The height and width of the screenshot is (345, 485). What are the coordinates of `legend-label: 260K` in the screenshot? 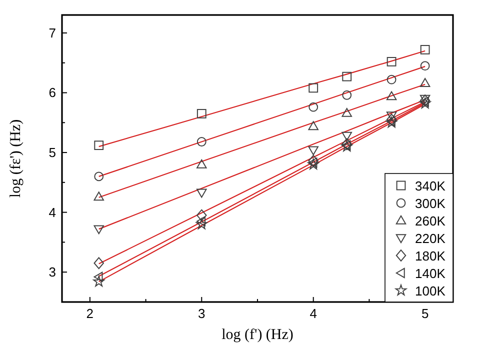 It's located at (430, 221).